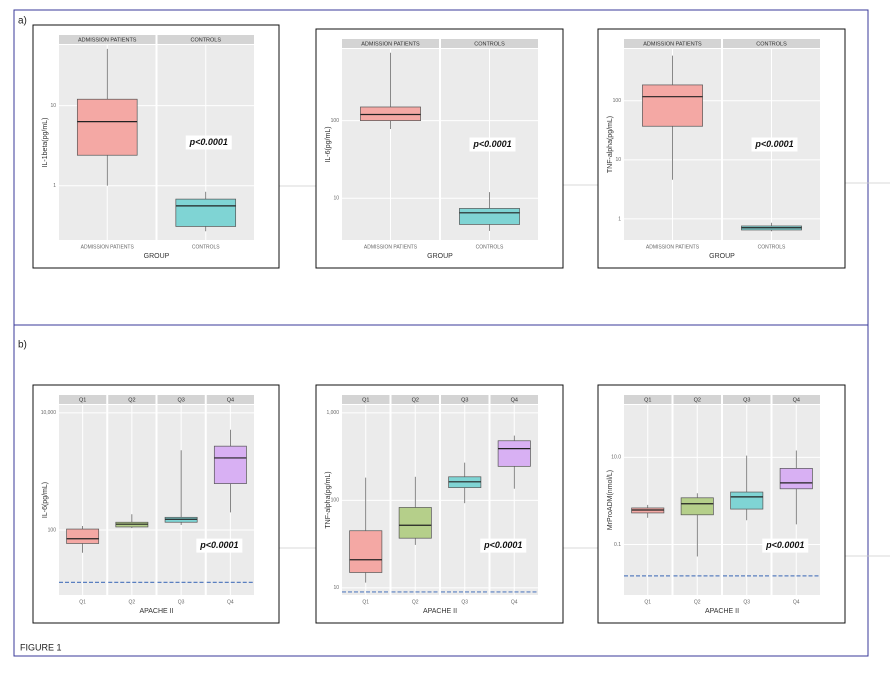  What do you see at coordinates (41, 647) in the screenshot?
I see `figure-label: FIGURE 1` at bounding box center [41, 647].